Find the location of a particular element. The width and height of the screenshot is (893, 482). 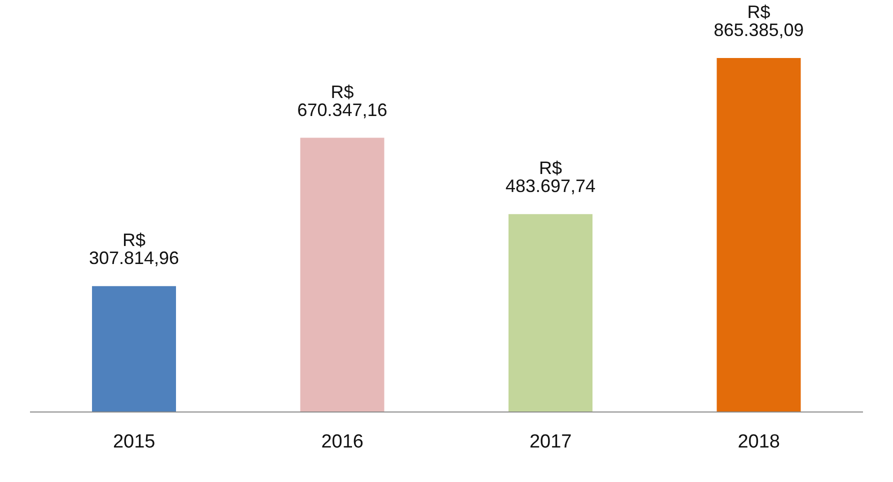

data-label: R$ 670.347,16 is located at coordinates (342, 101).